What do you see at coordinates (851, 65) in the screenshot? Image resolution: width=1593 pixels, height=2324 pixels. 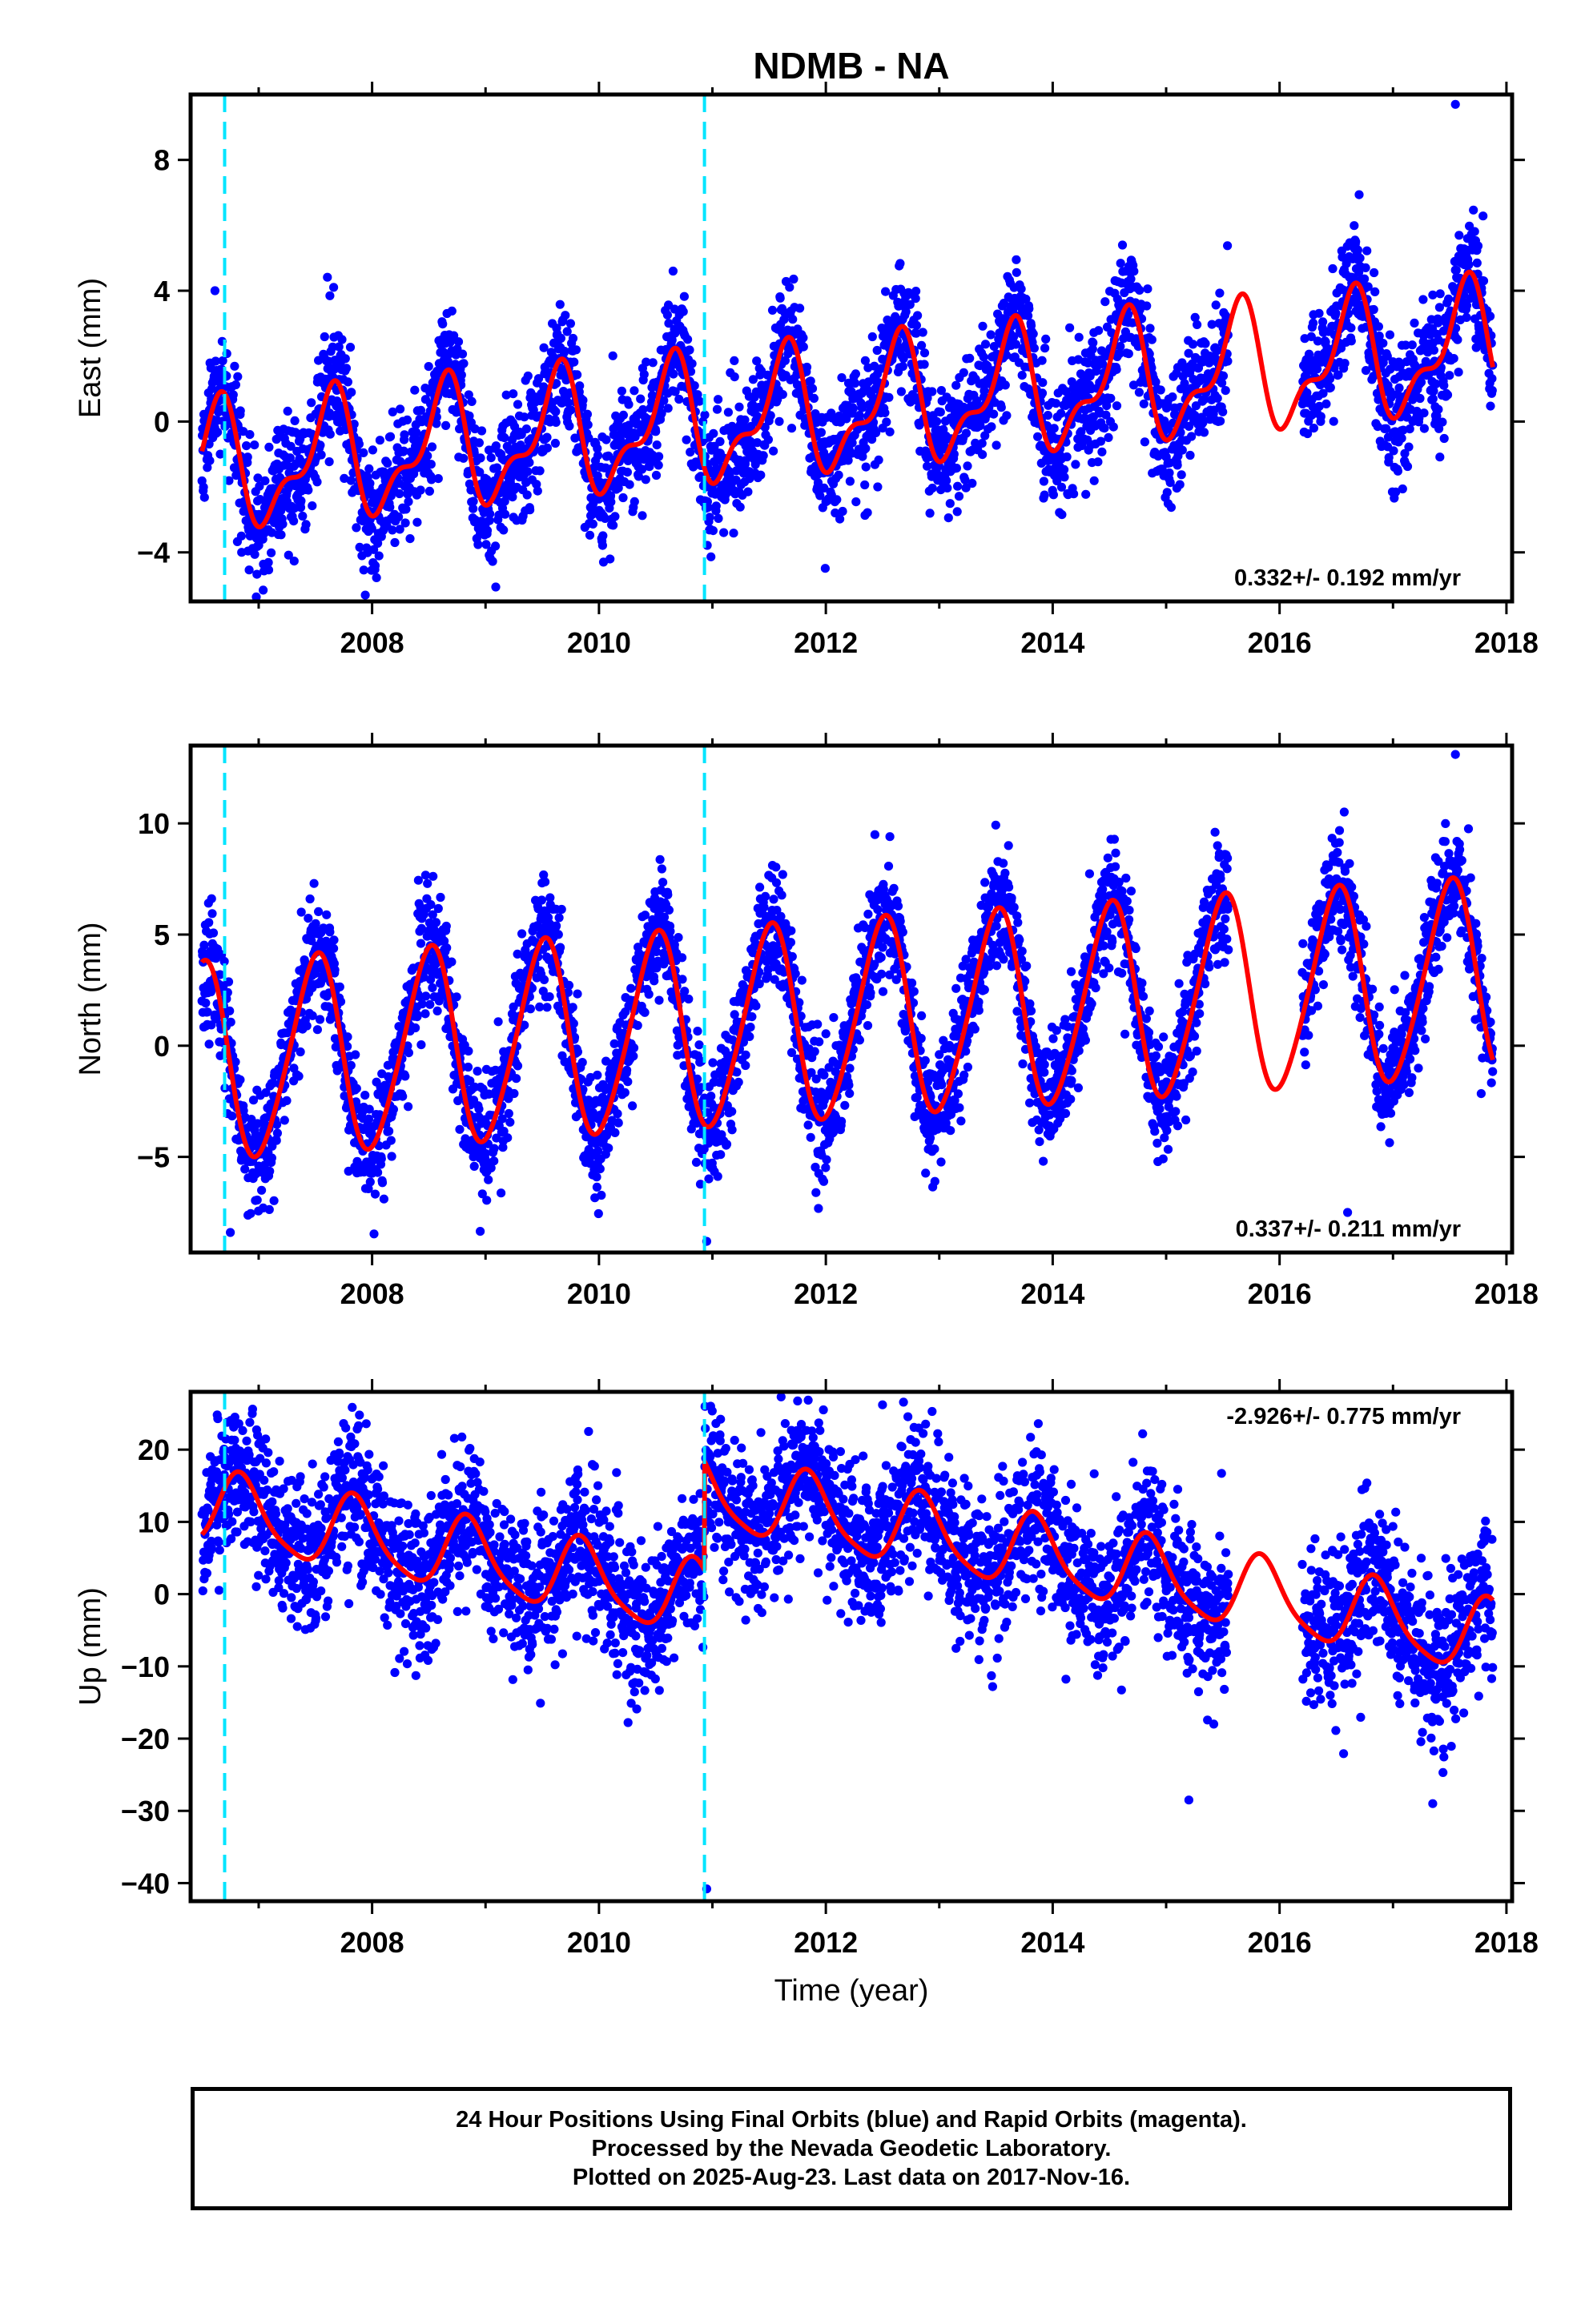 I see `chart-title: NDMB - NA` at bounding box center [851, 65].